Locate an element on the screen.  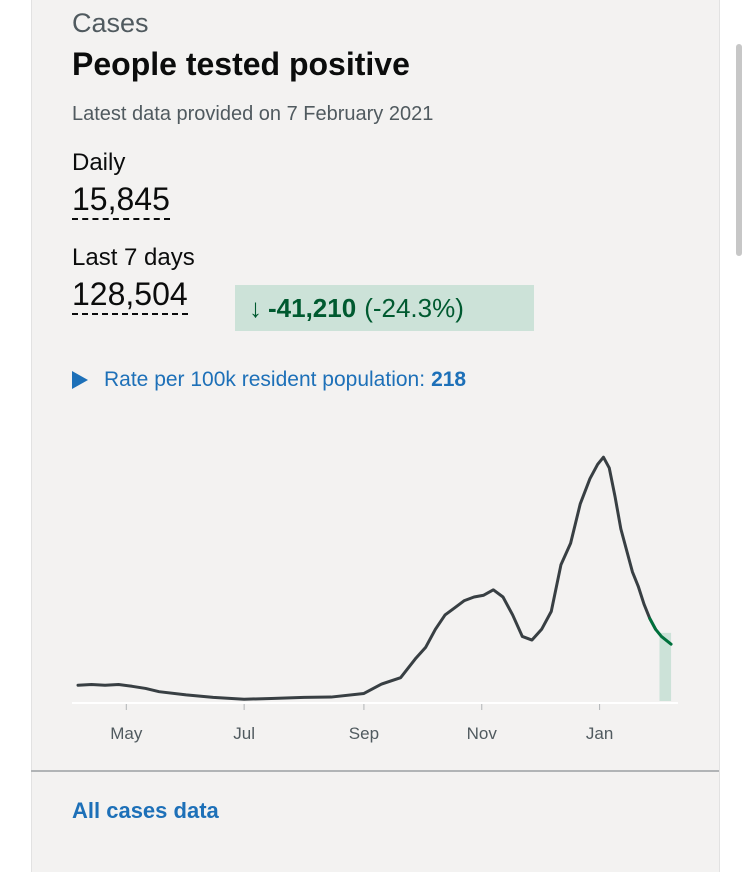
scrollbar is located at coordinates (739, 150).